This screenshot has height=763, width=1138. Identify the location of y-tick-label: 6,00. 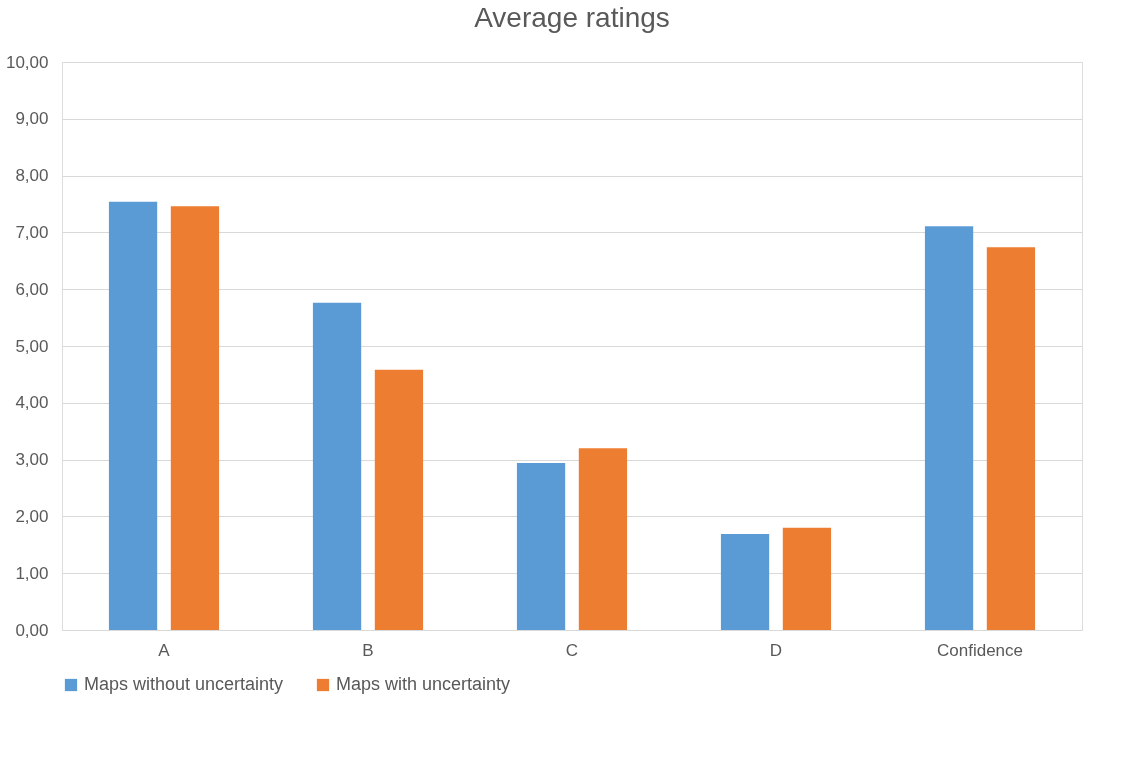
(32, 289).